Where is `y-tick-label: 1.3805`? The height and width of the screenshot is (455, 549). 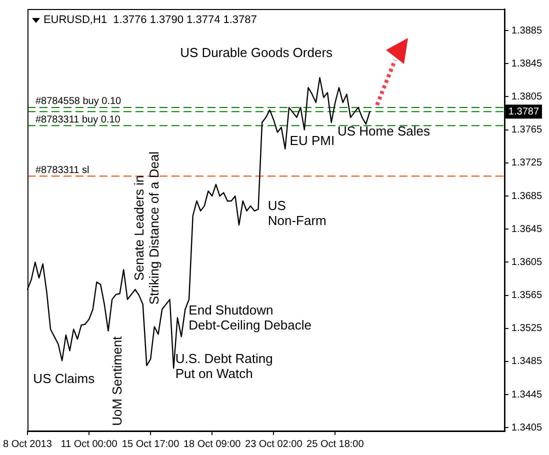
y-tick-label: 1.3805 is located at coordinates (526, 96).